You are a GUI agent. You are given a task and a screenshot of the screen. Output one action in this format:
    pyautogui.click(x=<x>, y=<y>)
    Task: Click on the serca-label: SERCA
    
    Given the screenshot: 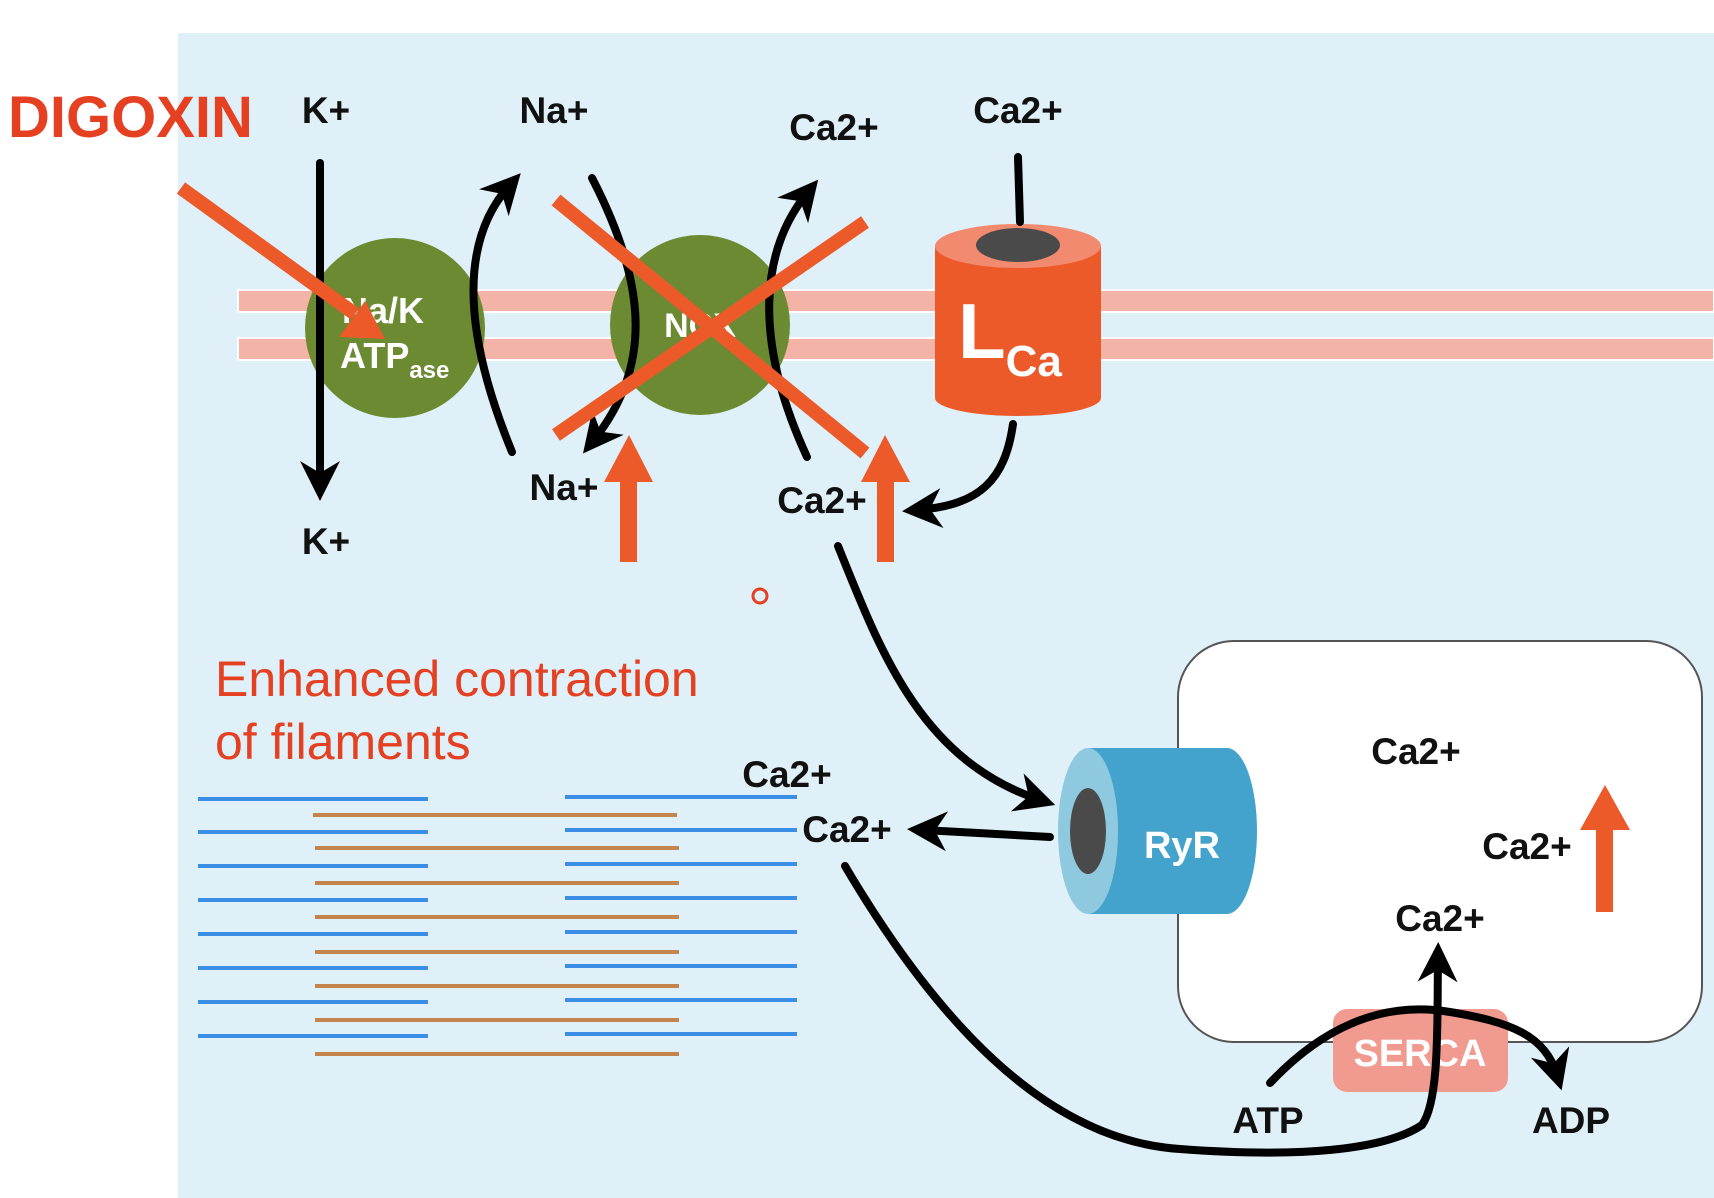 What is the action you would take?
    pyautogui.click(x=1419, y=1054)
    